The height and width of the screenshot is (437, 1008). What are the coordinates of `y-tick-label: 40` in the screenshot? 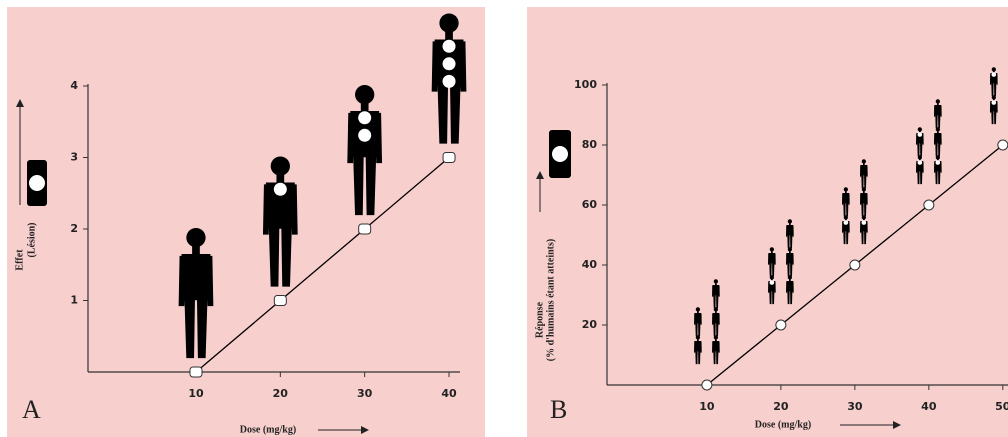 It's located at (590, 264).